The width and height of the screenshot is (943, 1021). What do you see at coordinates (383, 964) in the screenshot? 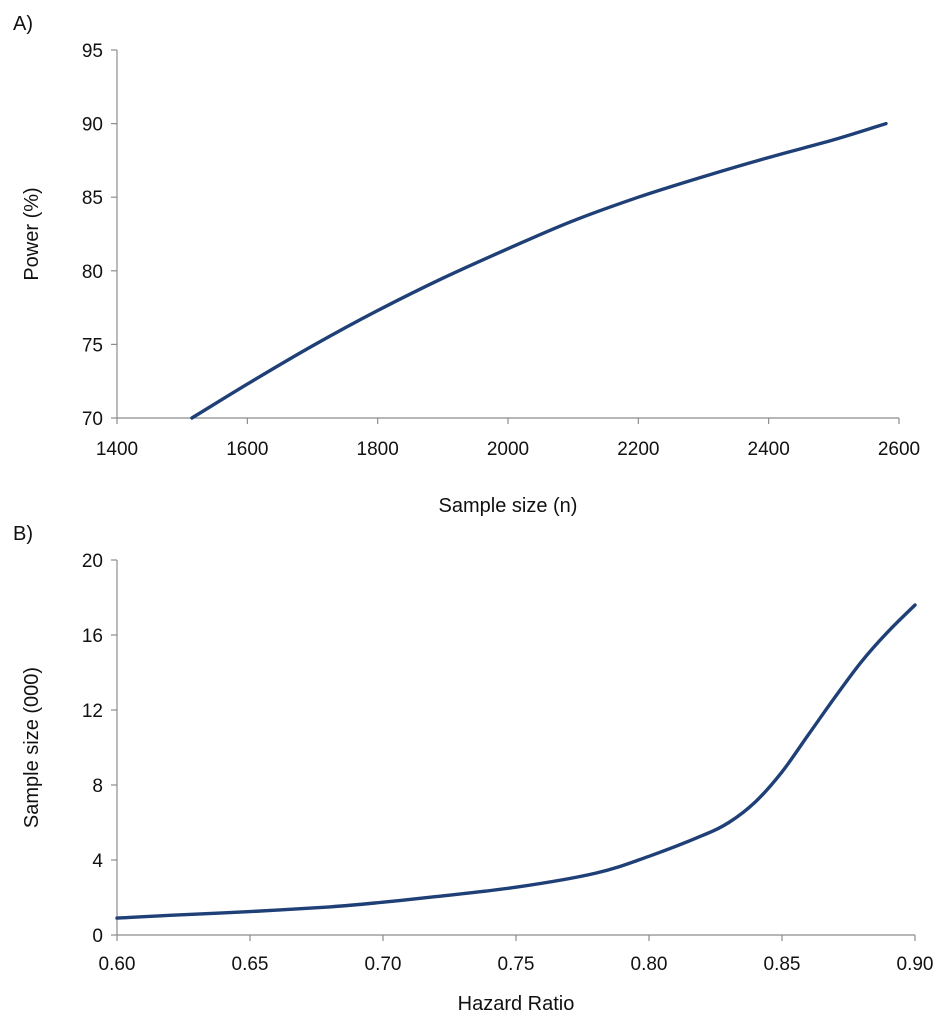
I see `panel-b-x-tick-label: 0.70` at bounding box center [383, 964].